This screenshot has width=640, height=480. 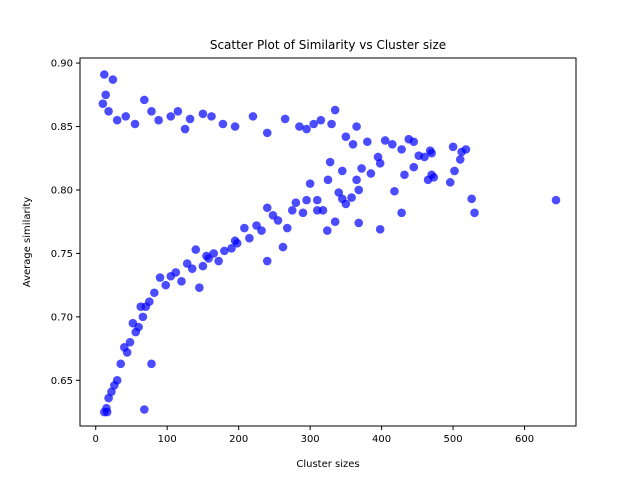 I want to click on x-tick-label: 400, so click(x=381, y=439).